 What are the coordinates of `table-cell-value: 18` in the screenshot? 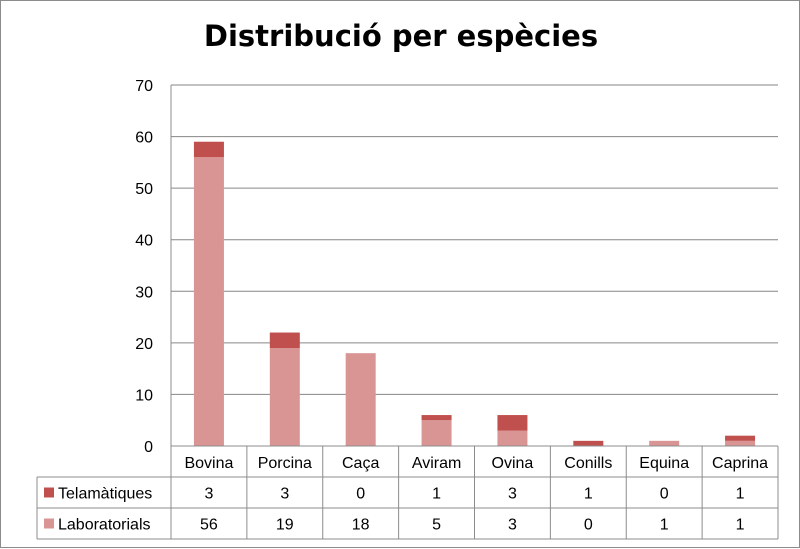 It's located at (361, 525).